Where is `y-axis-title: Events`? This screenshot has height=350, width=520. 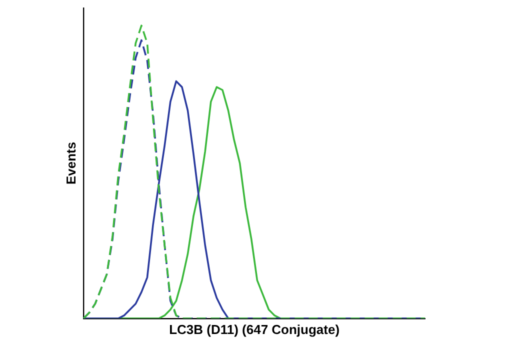 y-axis-title: Events is located at coordinates (70, 163).